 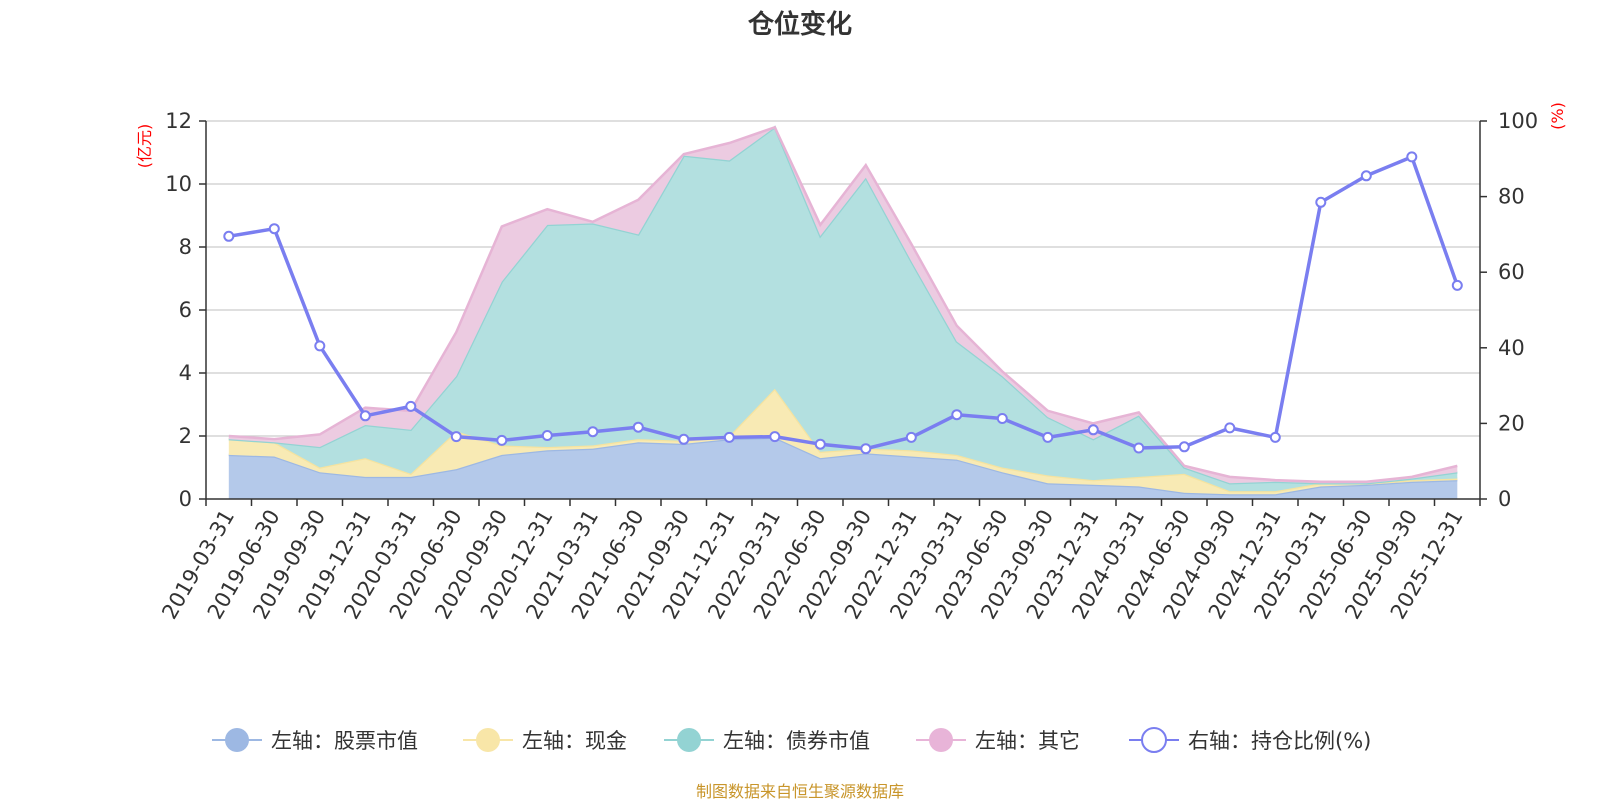 I want to click on left-axis-tick-label: 4, so click(x=185, y=373).